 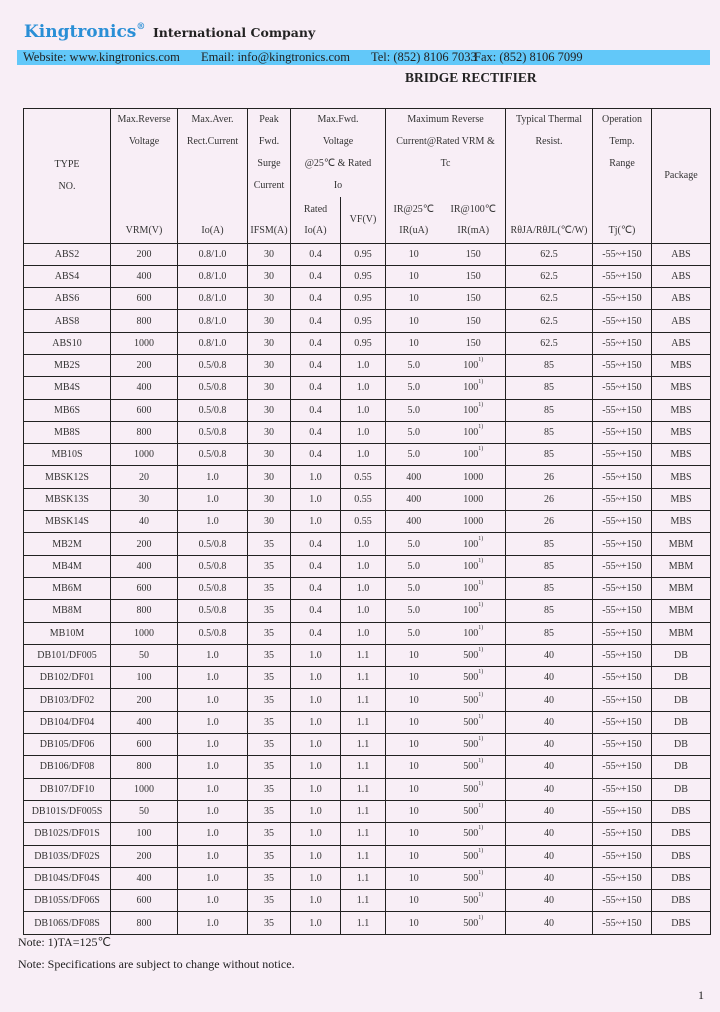 I want to click on header-text: Surge, so click(x=269, y=163).